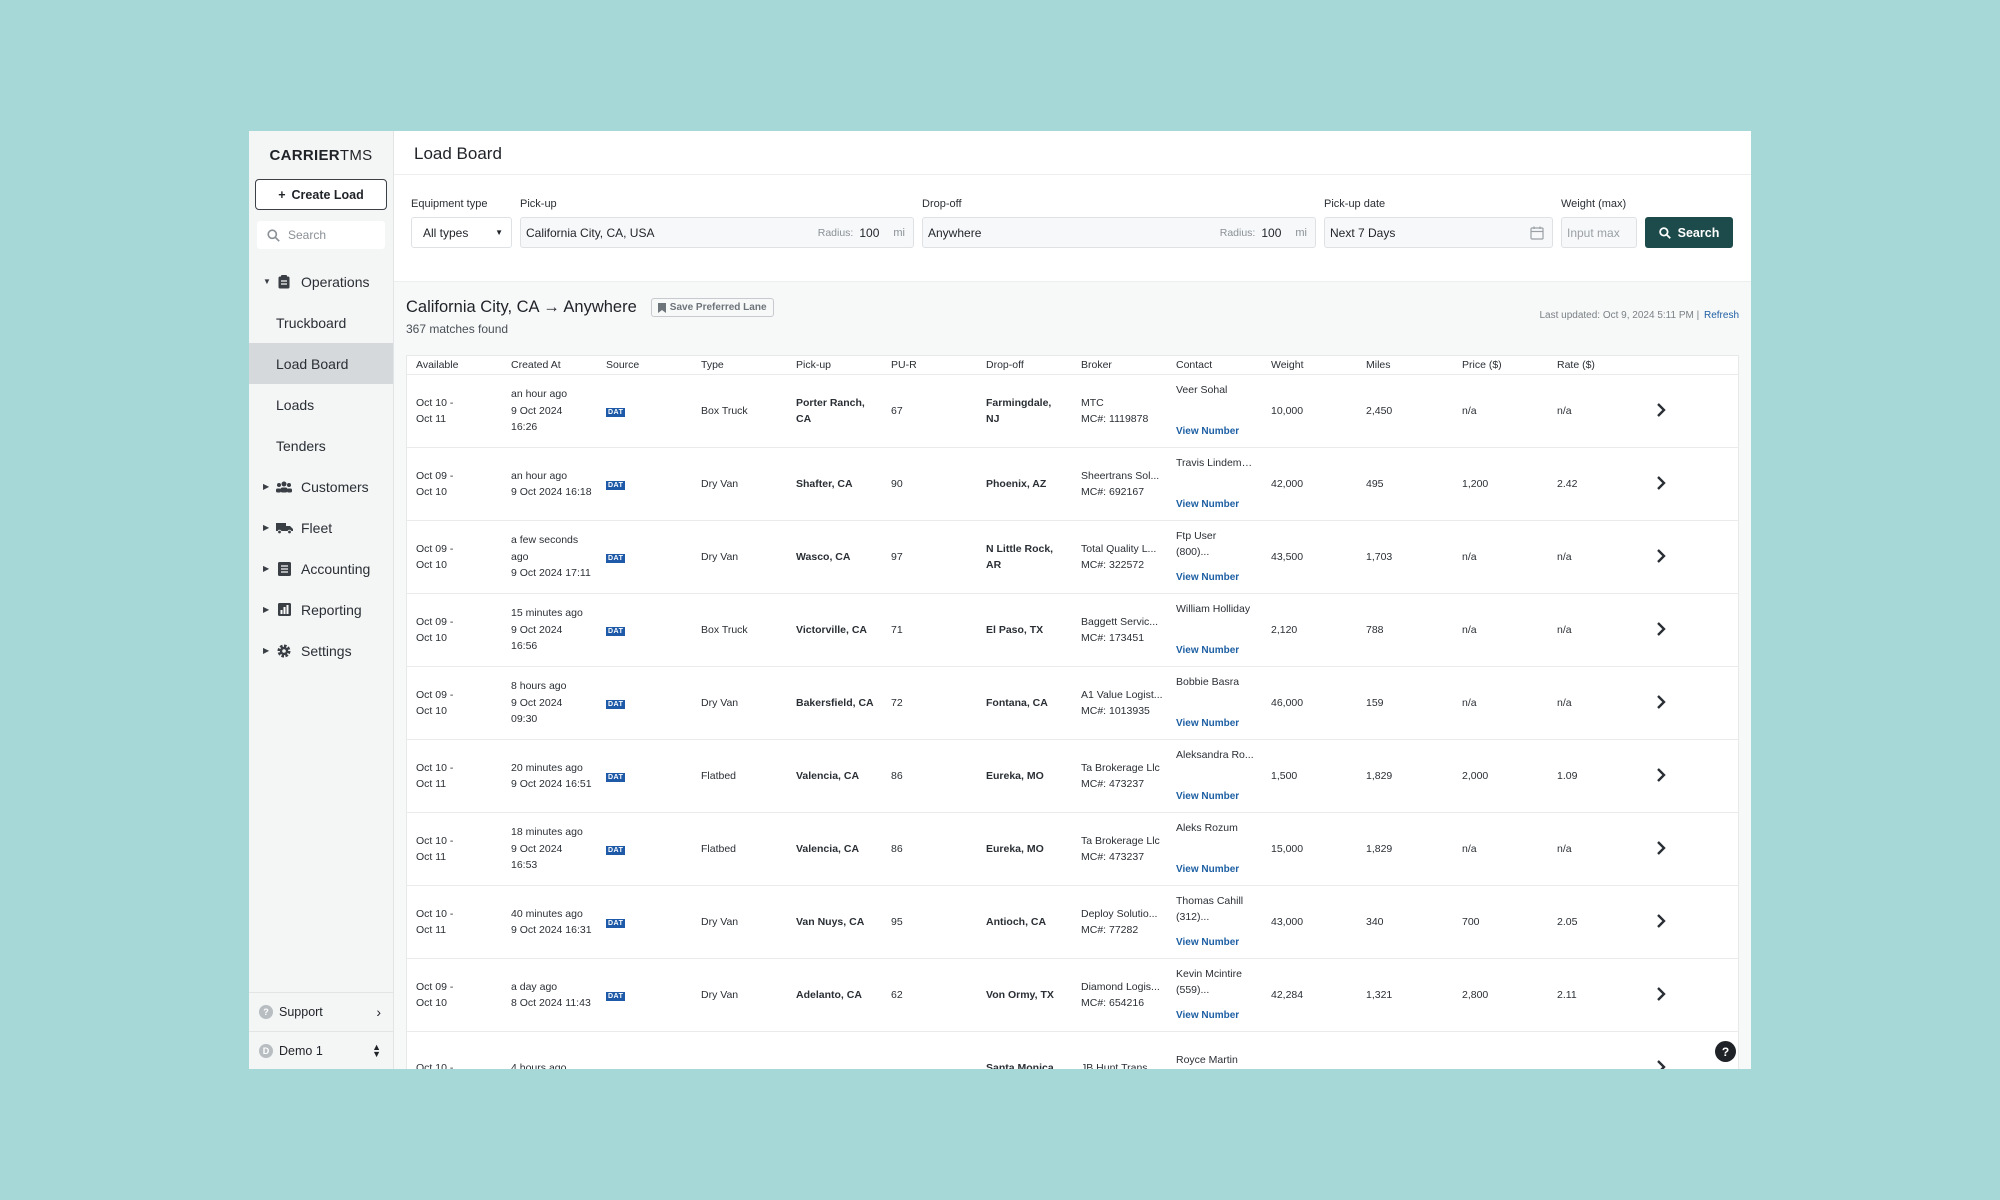  I want to click on cell-source: DAT, so click(644, 849).